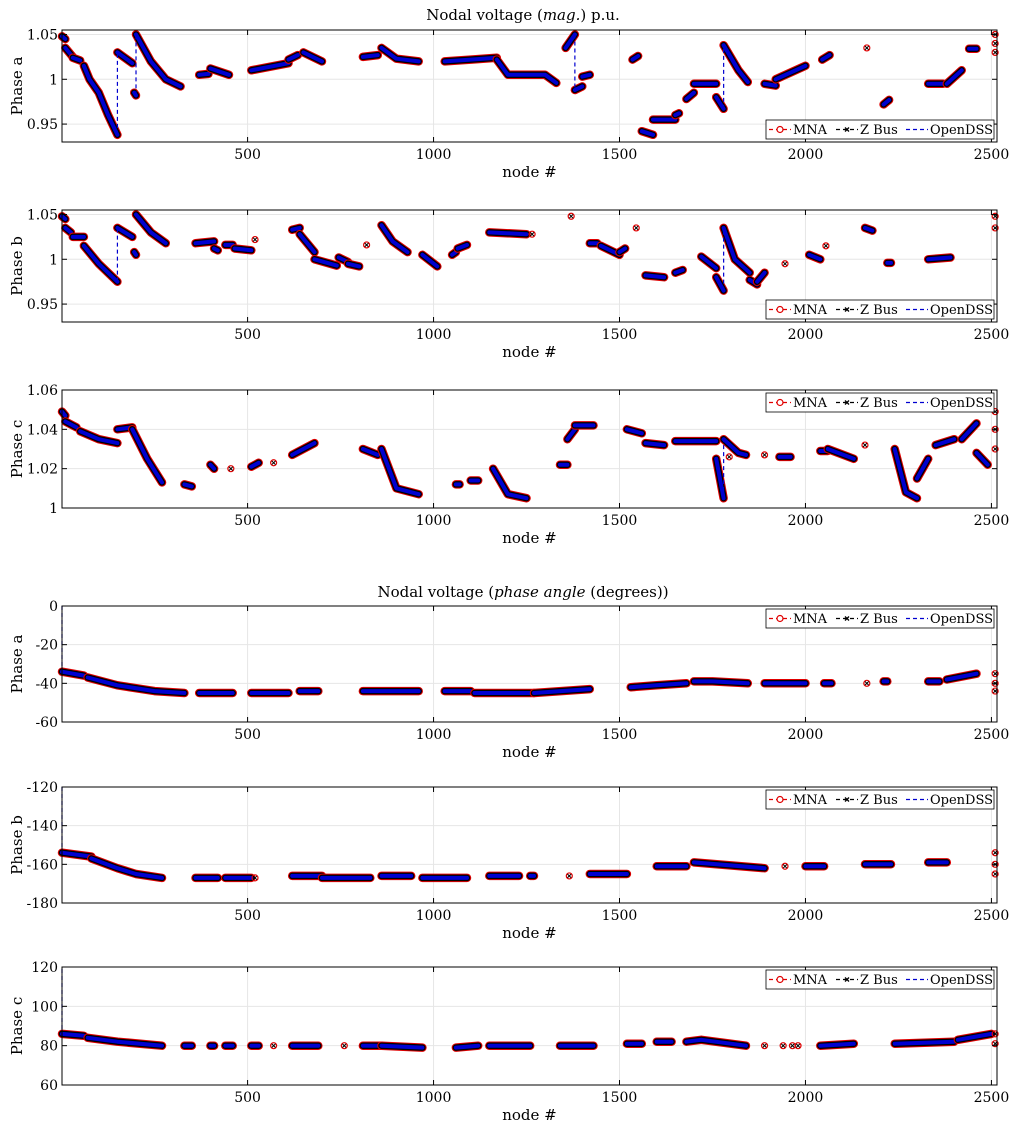  Describe the element at coordinates (880, 618) in the screenshot. I see `legend: MNA Z Bus OpenDSS` at that location.